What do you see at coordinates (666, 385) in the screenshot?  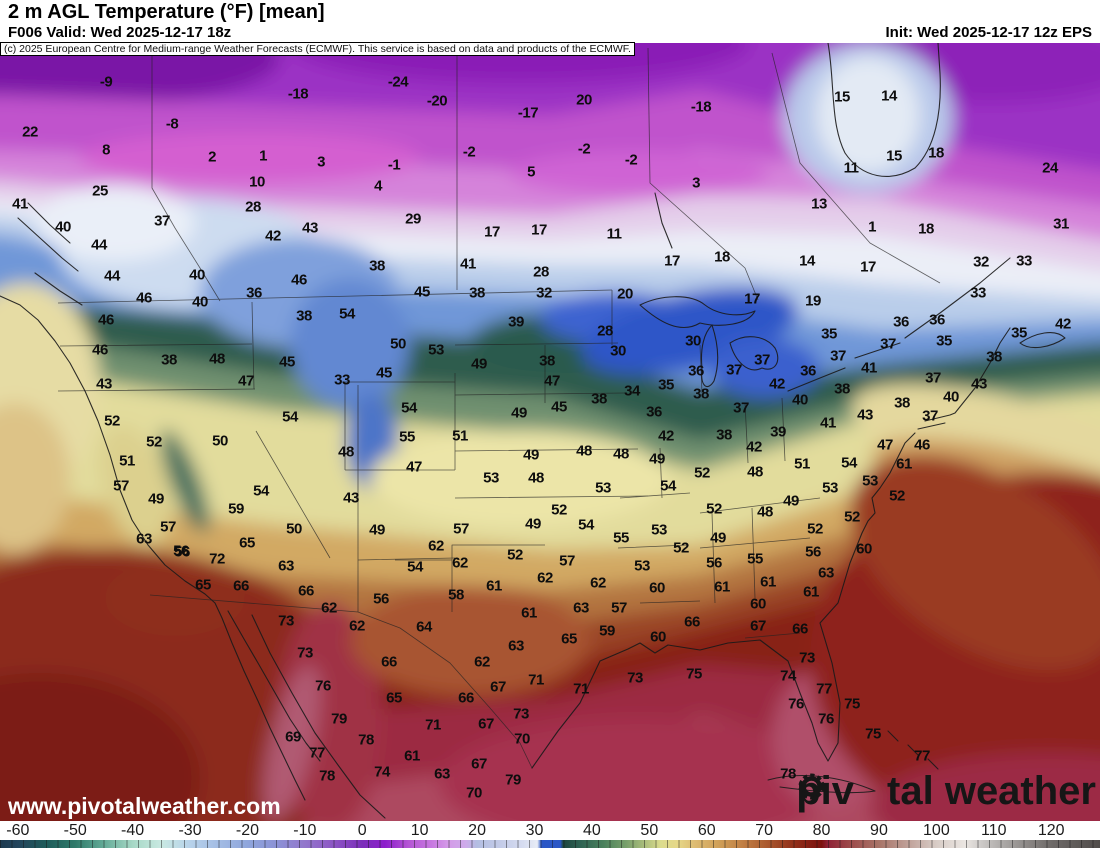 I see `station-value: 35` at bounding box center [666, 385].